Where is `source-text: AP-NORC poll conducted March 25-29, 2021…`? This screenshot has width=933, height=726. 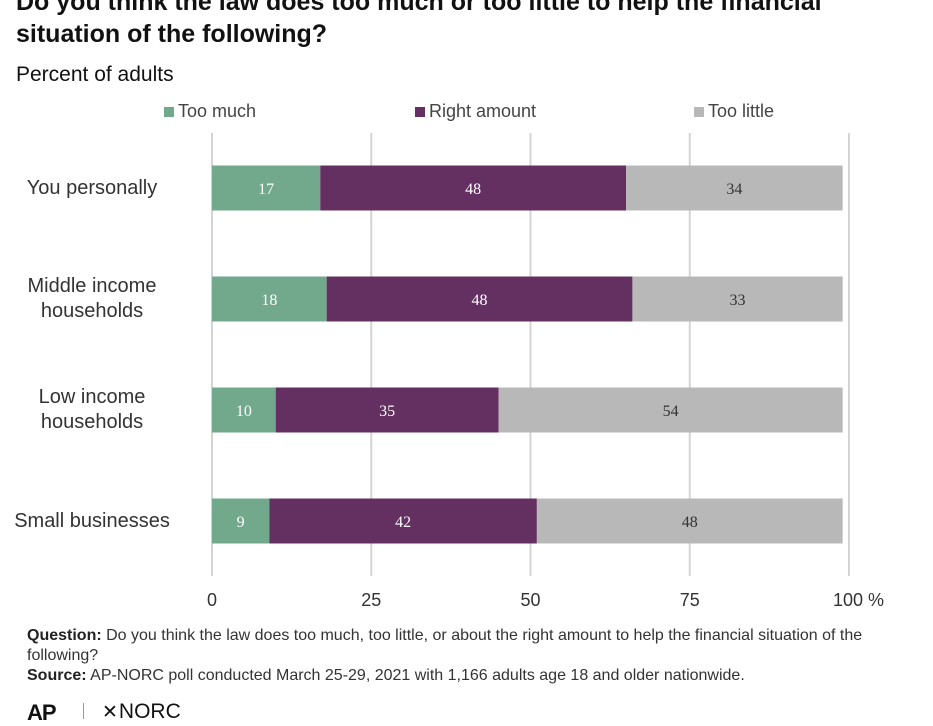
source-text: AP-NORC poll conducted March 25-29, 2021… is located at coordinates (417, 675).